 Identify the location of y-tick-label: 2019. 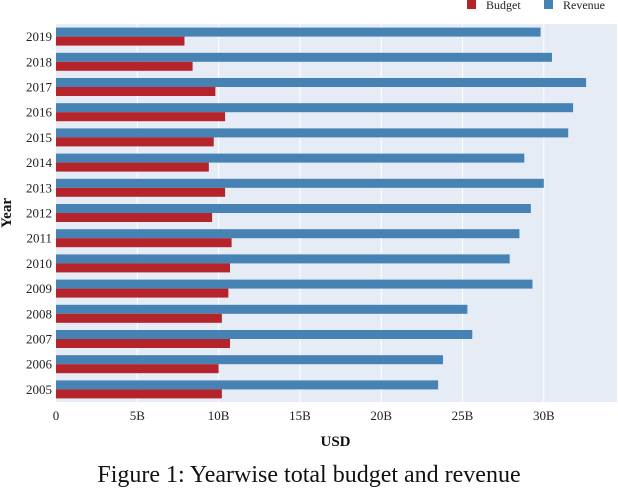
(39, 36).